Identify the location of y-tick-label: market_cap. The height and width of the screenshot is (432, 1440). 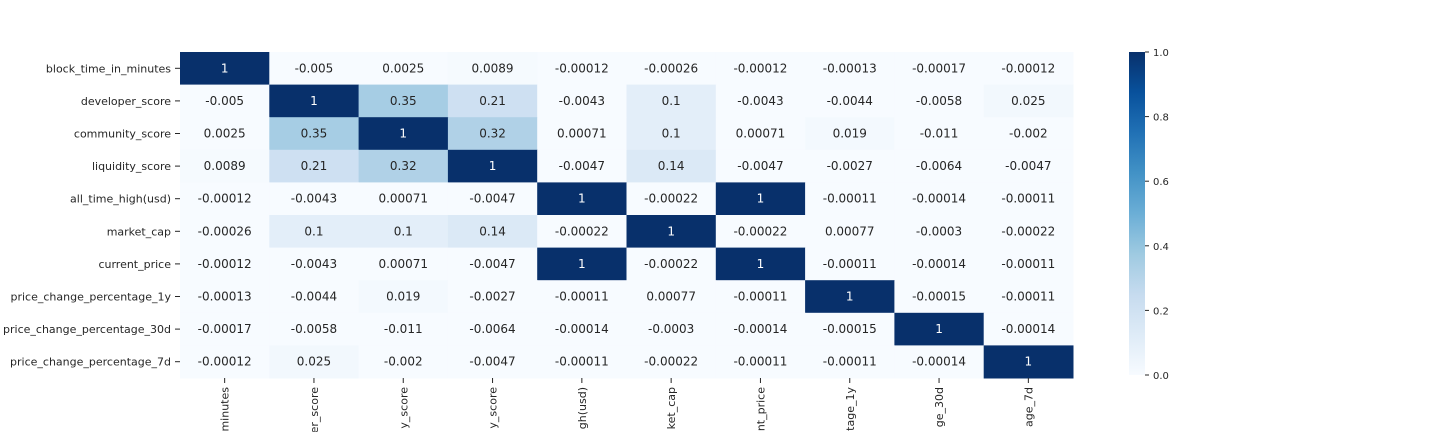
(139, 231).